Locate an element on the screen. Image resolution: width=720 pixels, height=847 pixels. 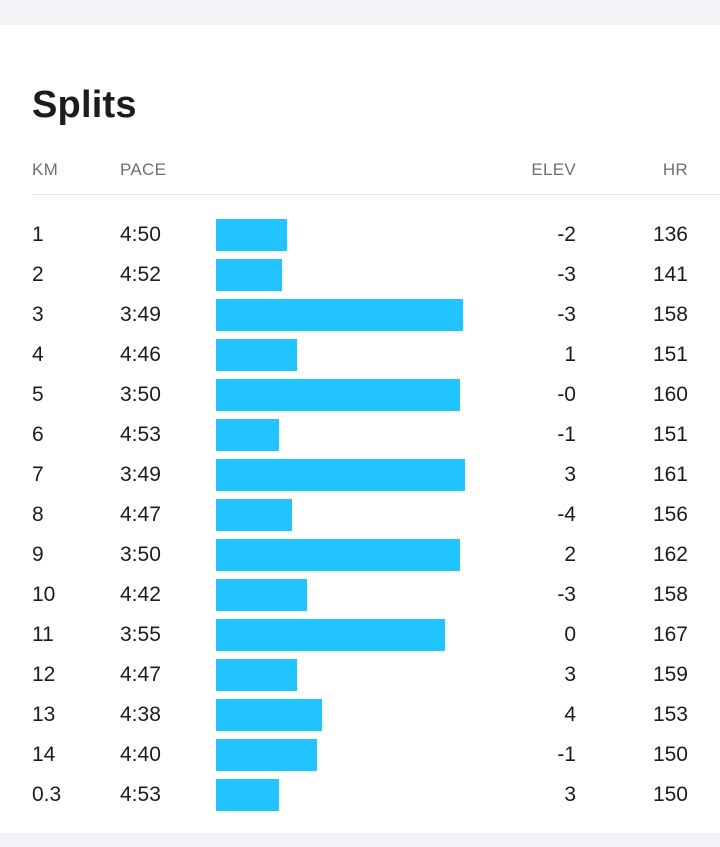
split-row: 0.3 4:53 3 150 is located at coordinates (360, 795).